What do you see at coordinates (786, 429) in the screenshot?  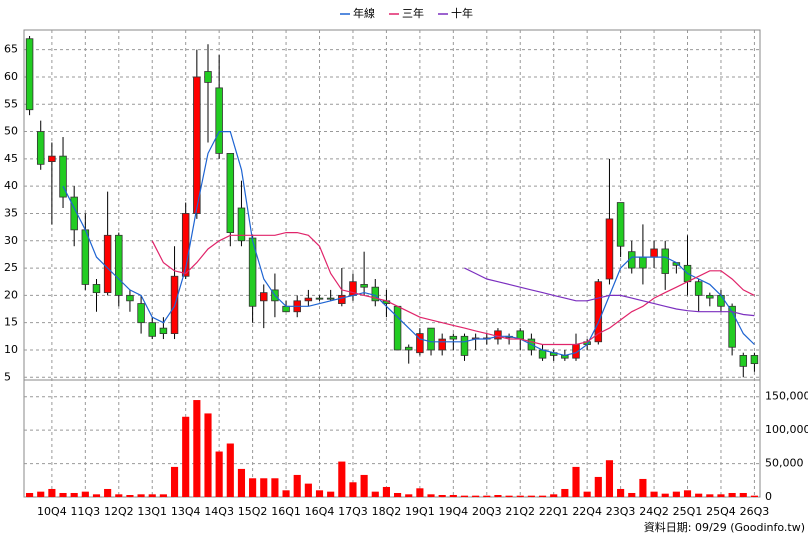 I see `y2-tick-label: 100,000` at bounding box center [786, 429].